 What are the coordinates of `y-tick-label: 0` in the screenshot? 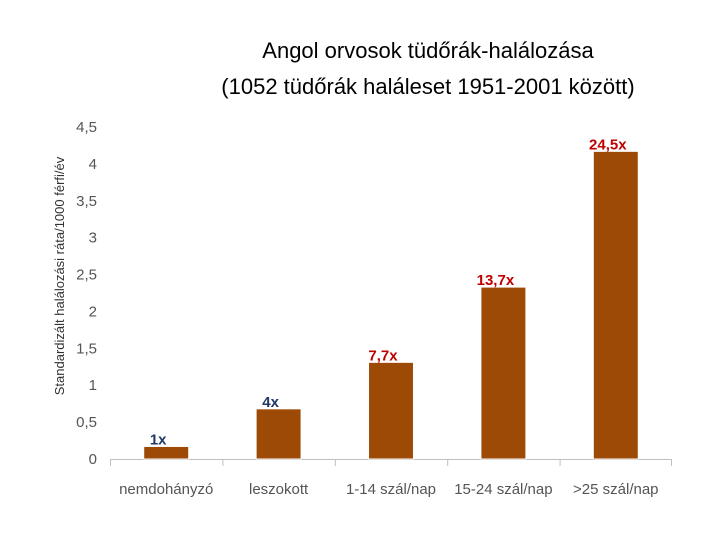 It's located at (93, 459).